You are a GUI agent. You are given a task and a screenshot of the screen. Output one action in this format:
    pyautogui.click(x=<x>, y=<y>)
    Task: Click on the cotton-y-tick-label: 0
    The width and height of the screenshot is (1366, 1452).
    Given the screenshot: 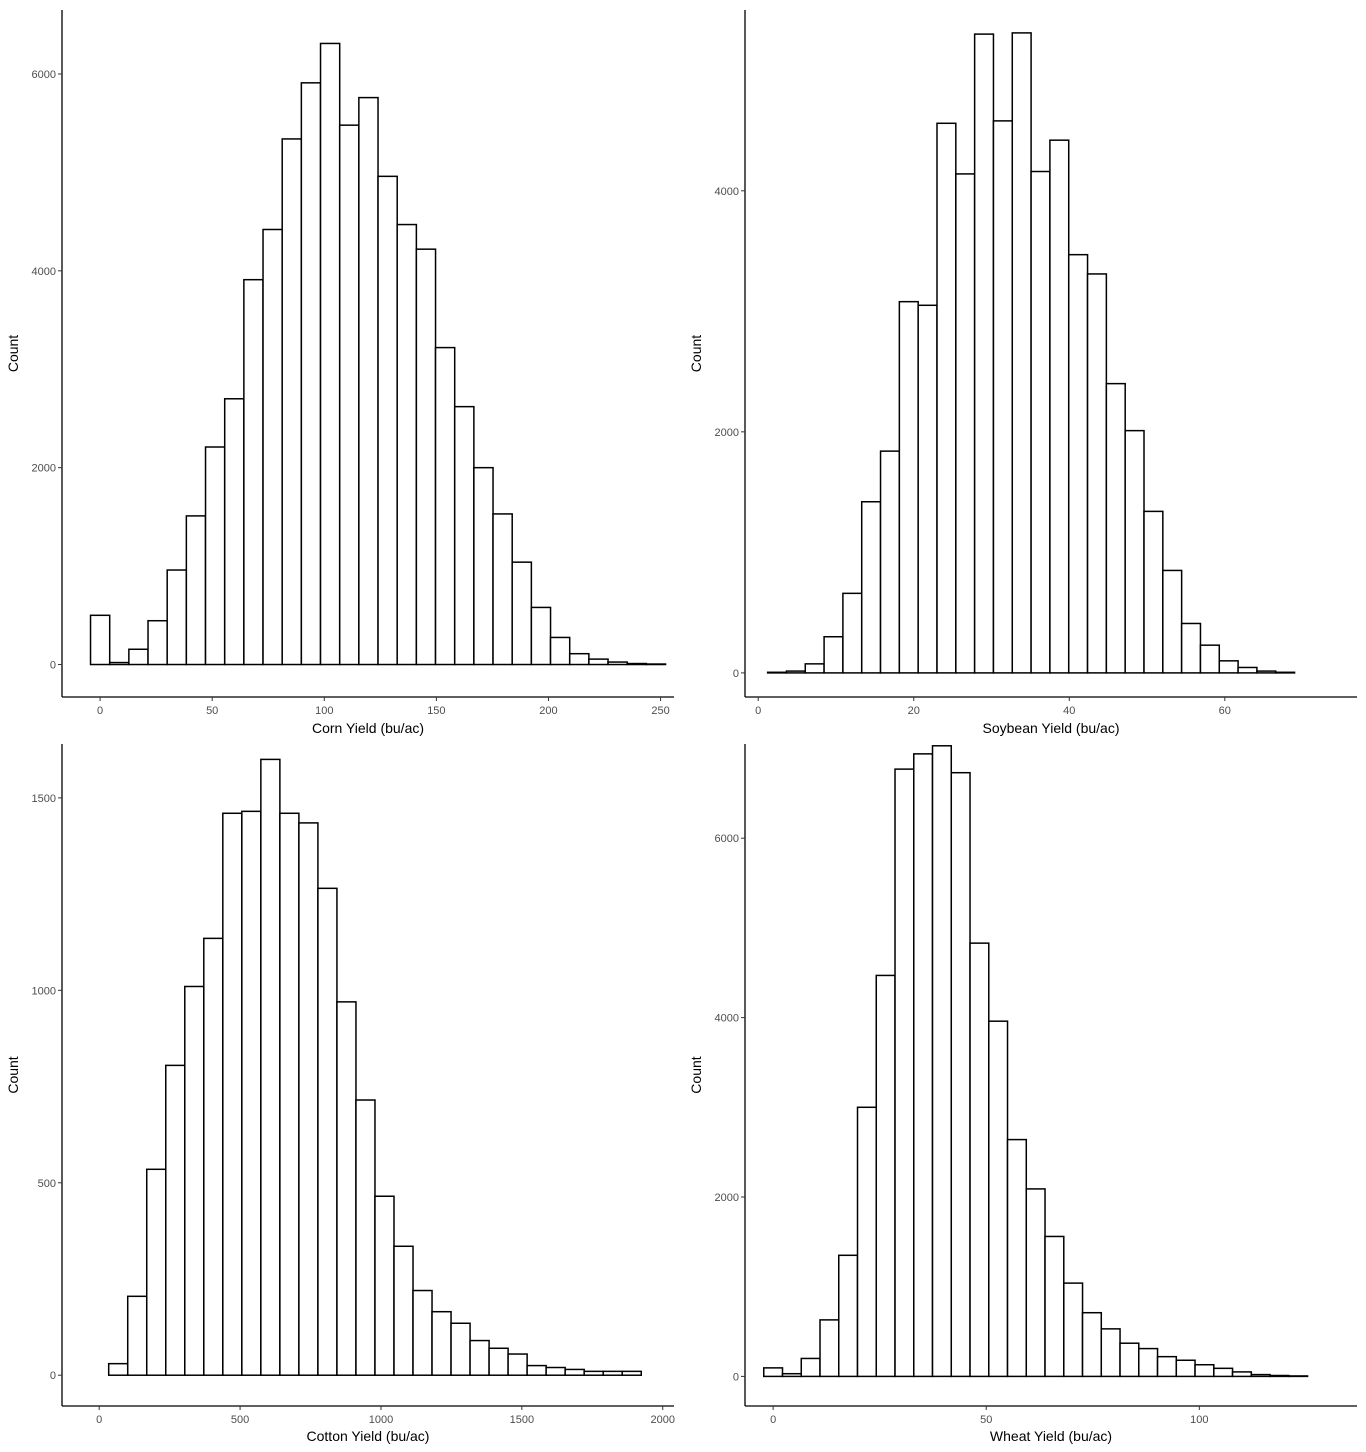 What is the action you would take?
    pyautogui.click(x=53, y=1376)
    